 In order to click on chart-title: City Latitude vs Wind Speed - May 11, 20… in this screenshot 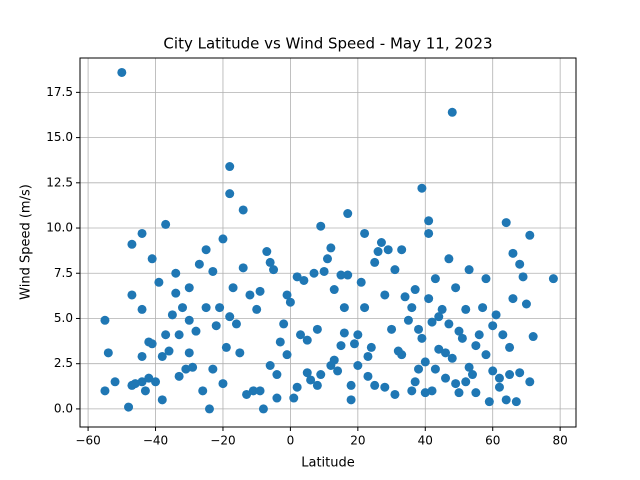, I will do `click(327, 44)`.